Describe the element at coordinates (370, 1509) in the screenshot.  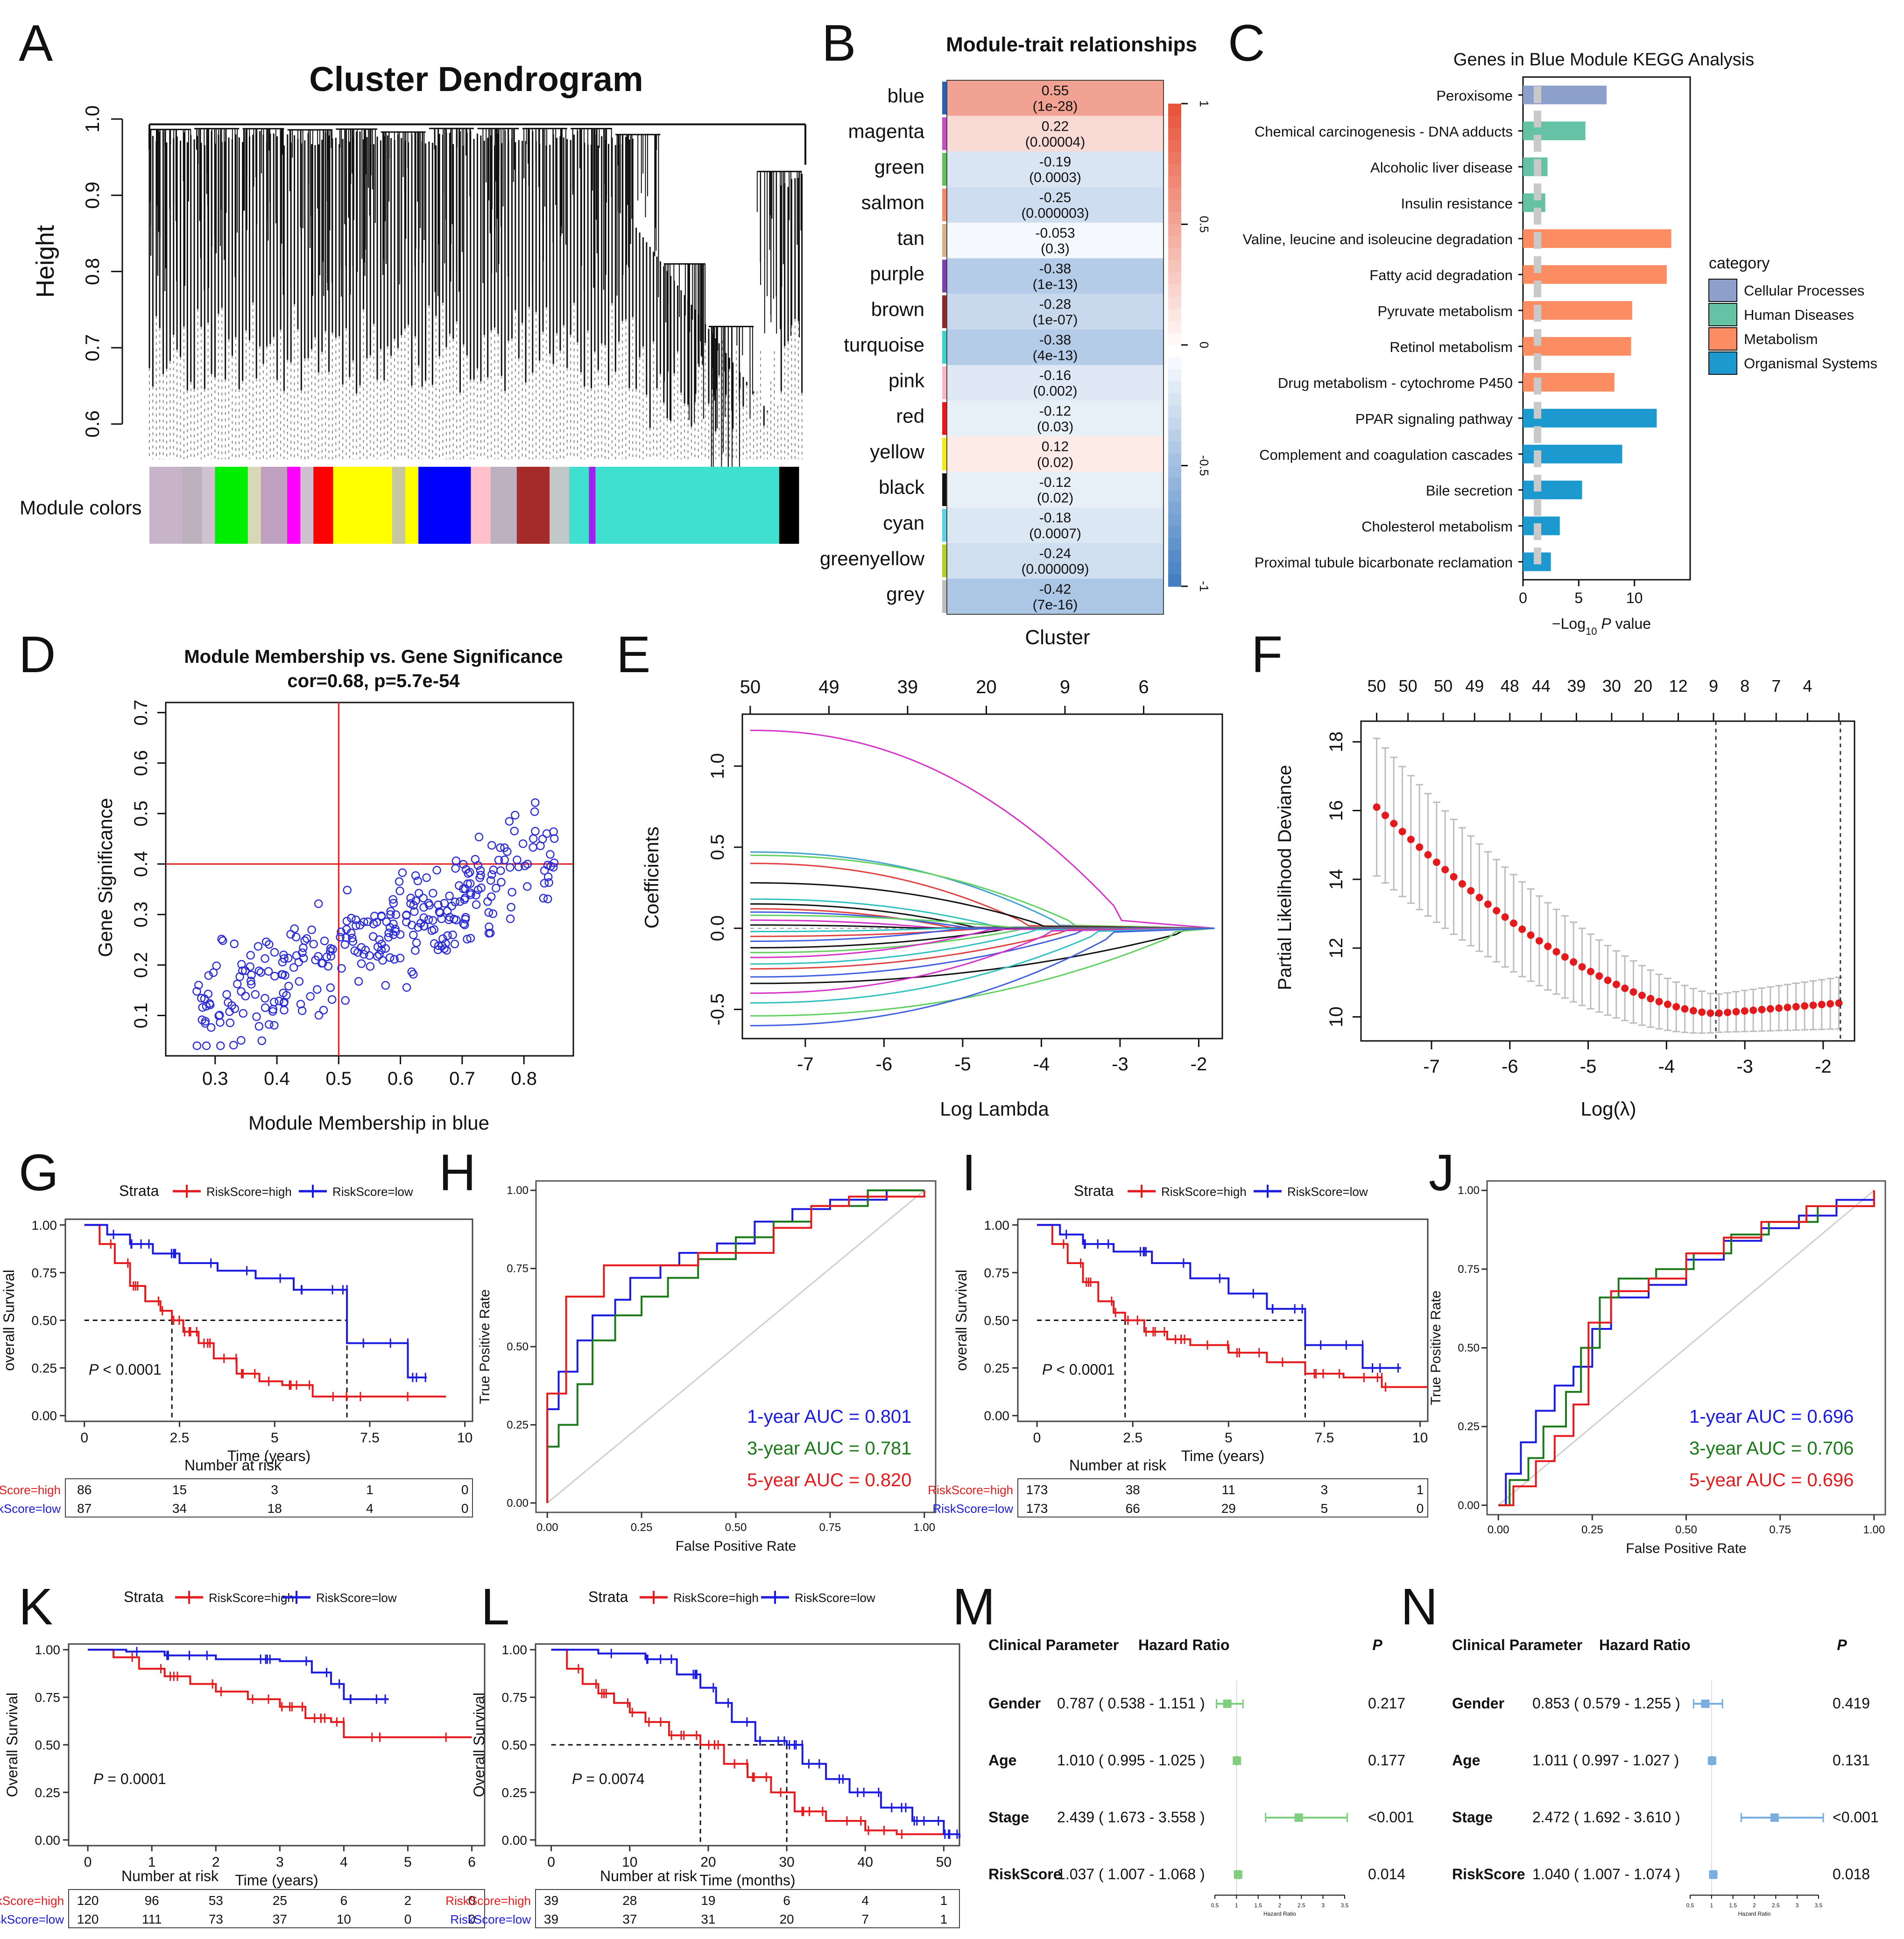
I see `risk-table-value: 4` at that location.